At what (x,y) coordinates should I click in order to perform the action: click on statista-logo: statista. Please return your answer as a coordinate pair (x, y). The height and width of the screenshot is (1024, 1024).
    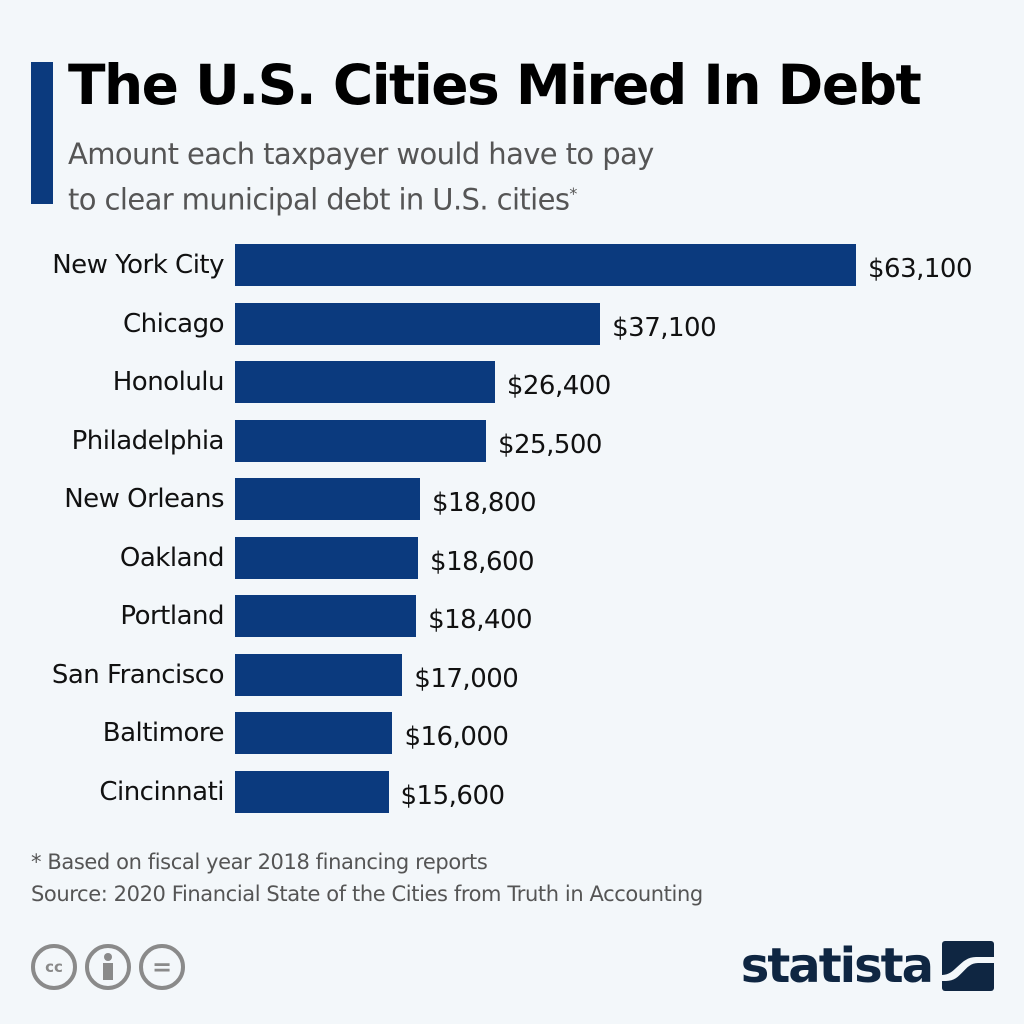
    Looking at the image, I should click on (867, 966).